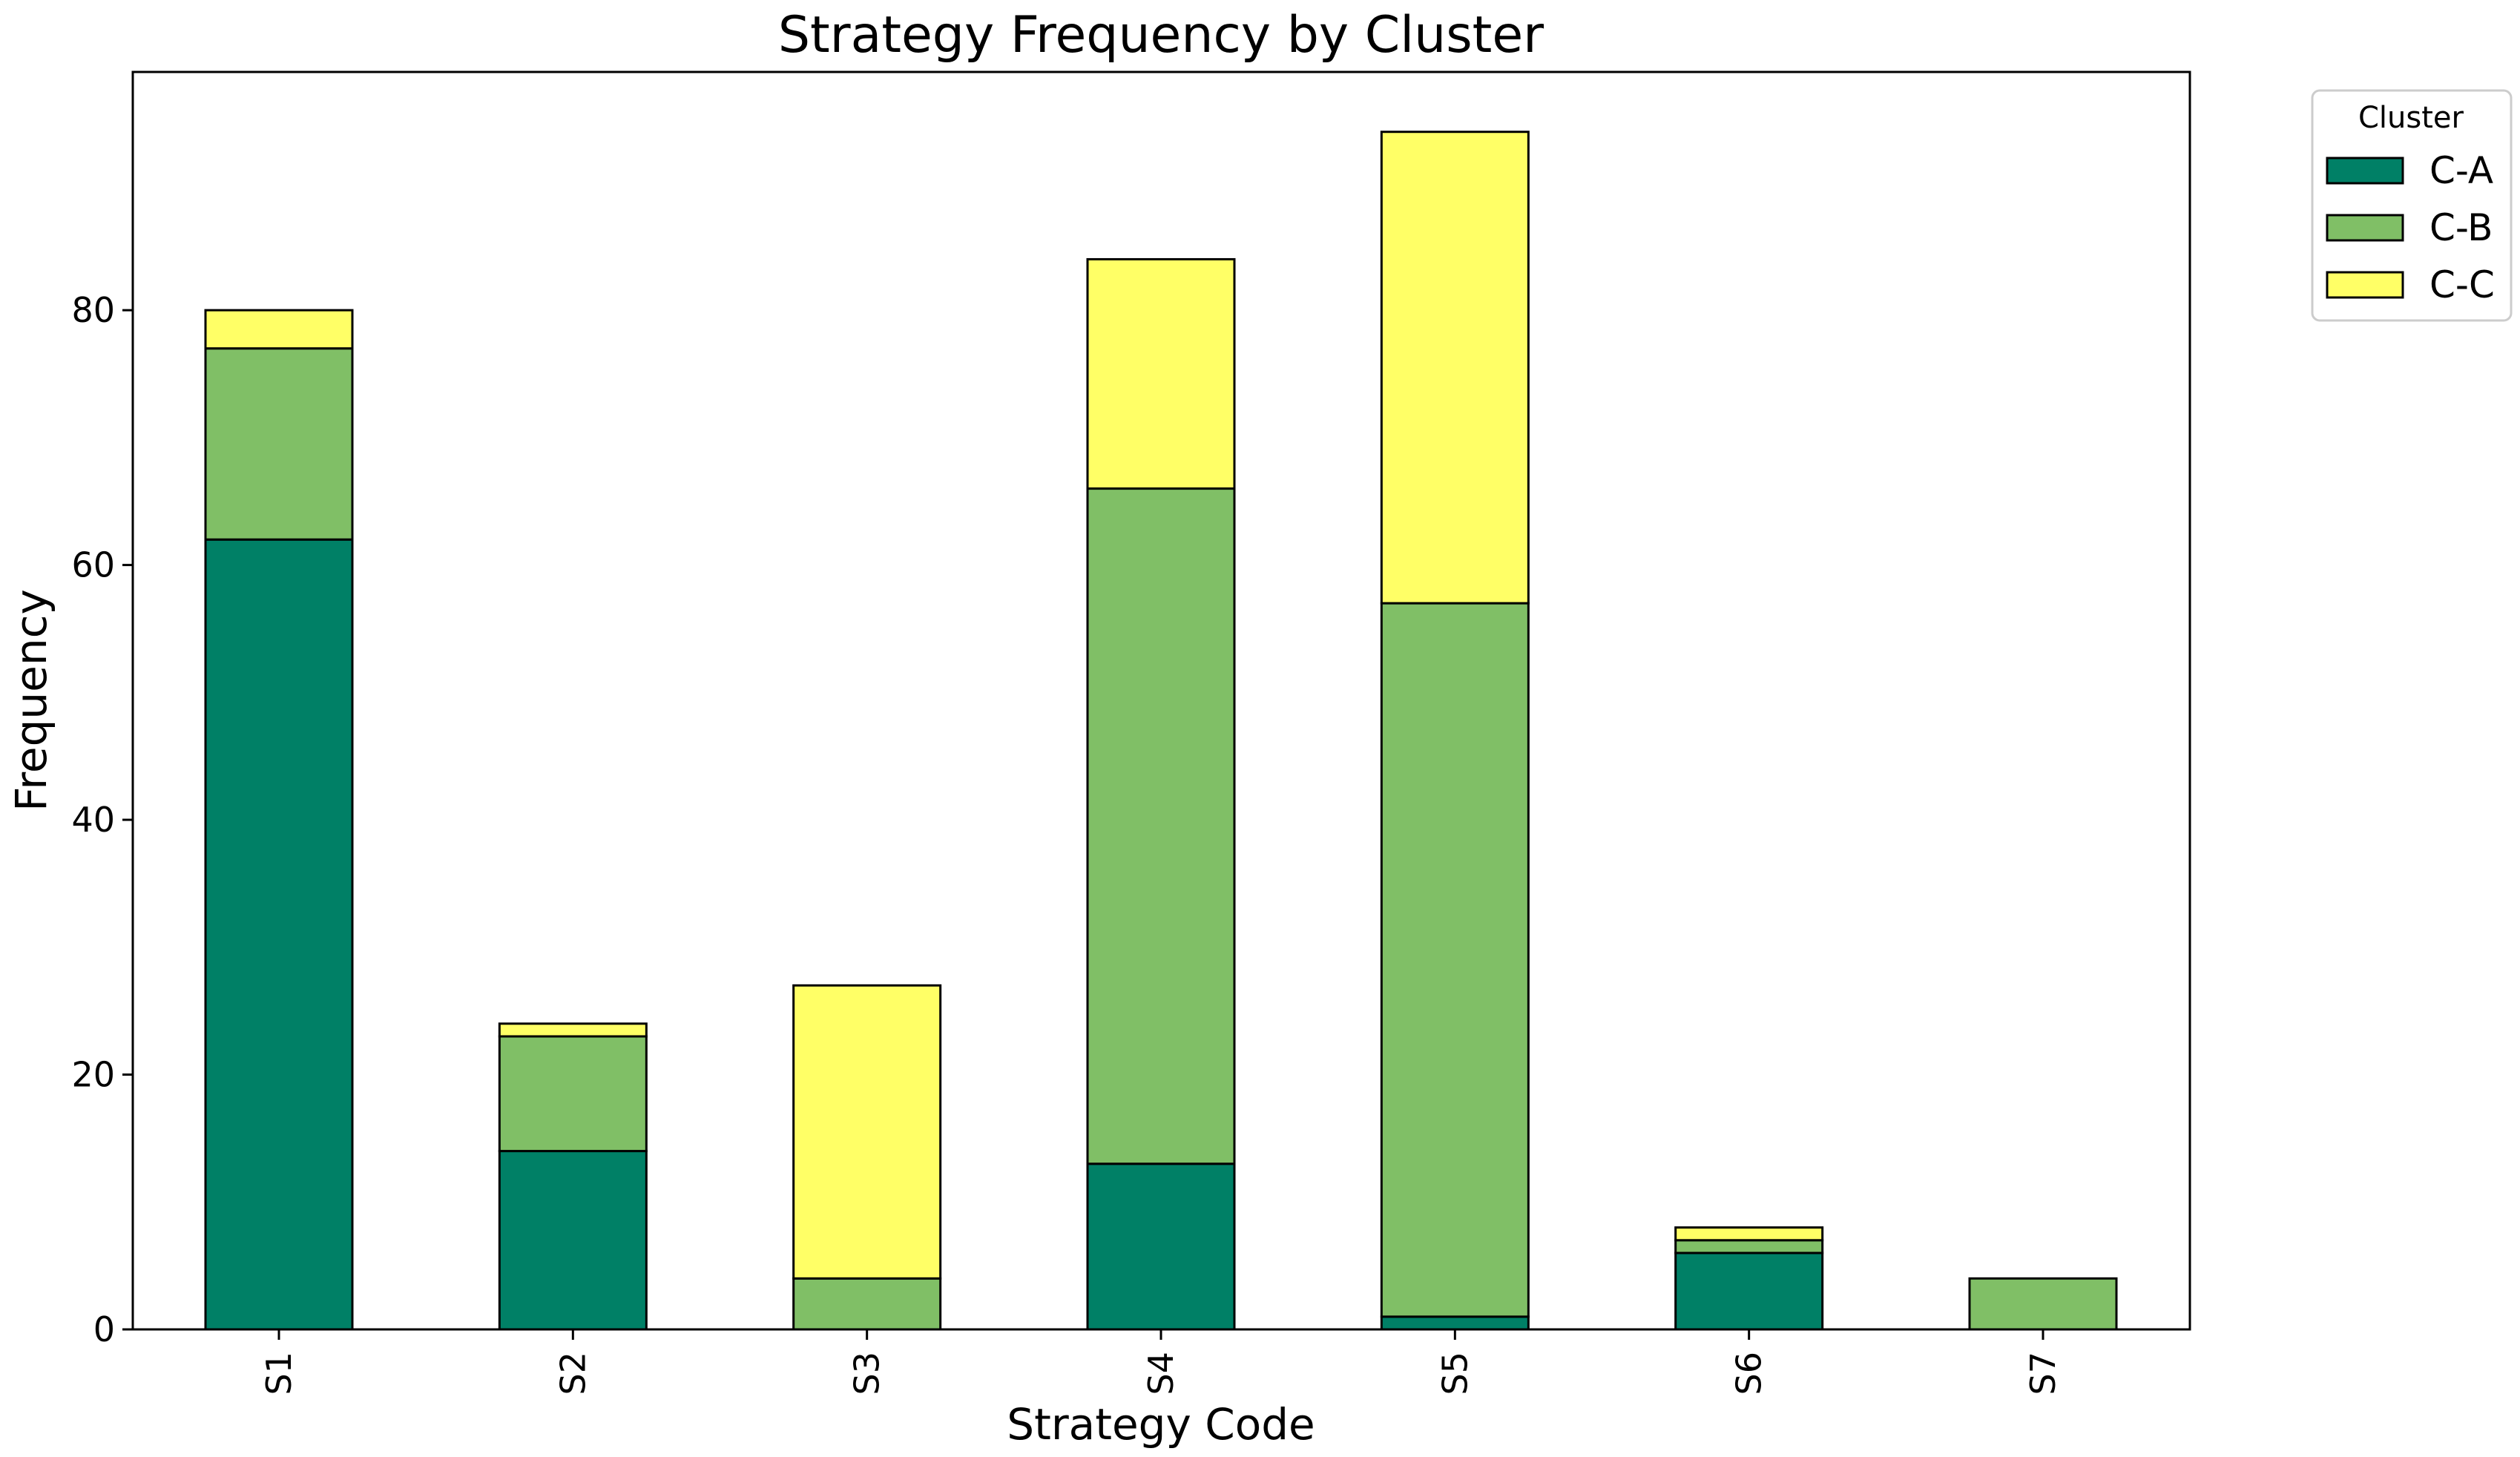 This screenshot has width=2520, height=1457. What do you see at coordinates (31, 700) in the screenshot?
I see `y-axis-label: Frequency` at bounding box center [31, 700].